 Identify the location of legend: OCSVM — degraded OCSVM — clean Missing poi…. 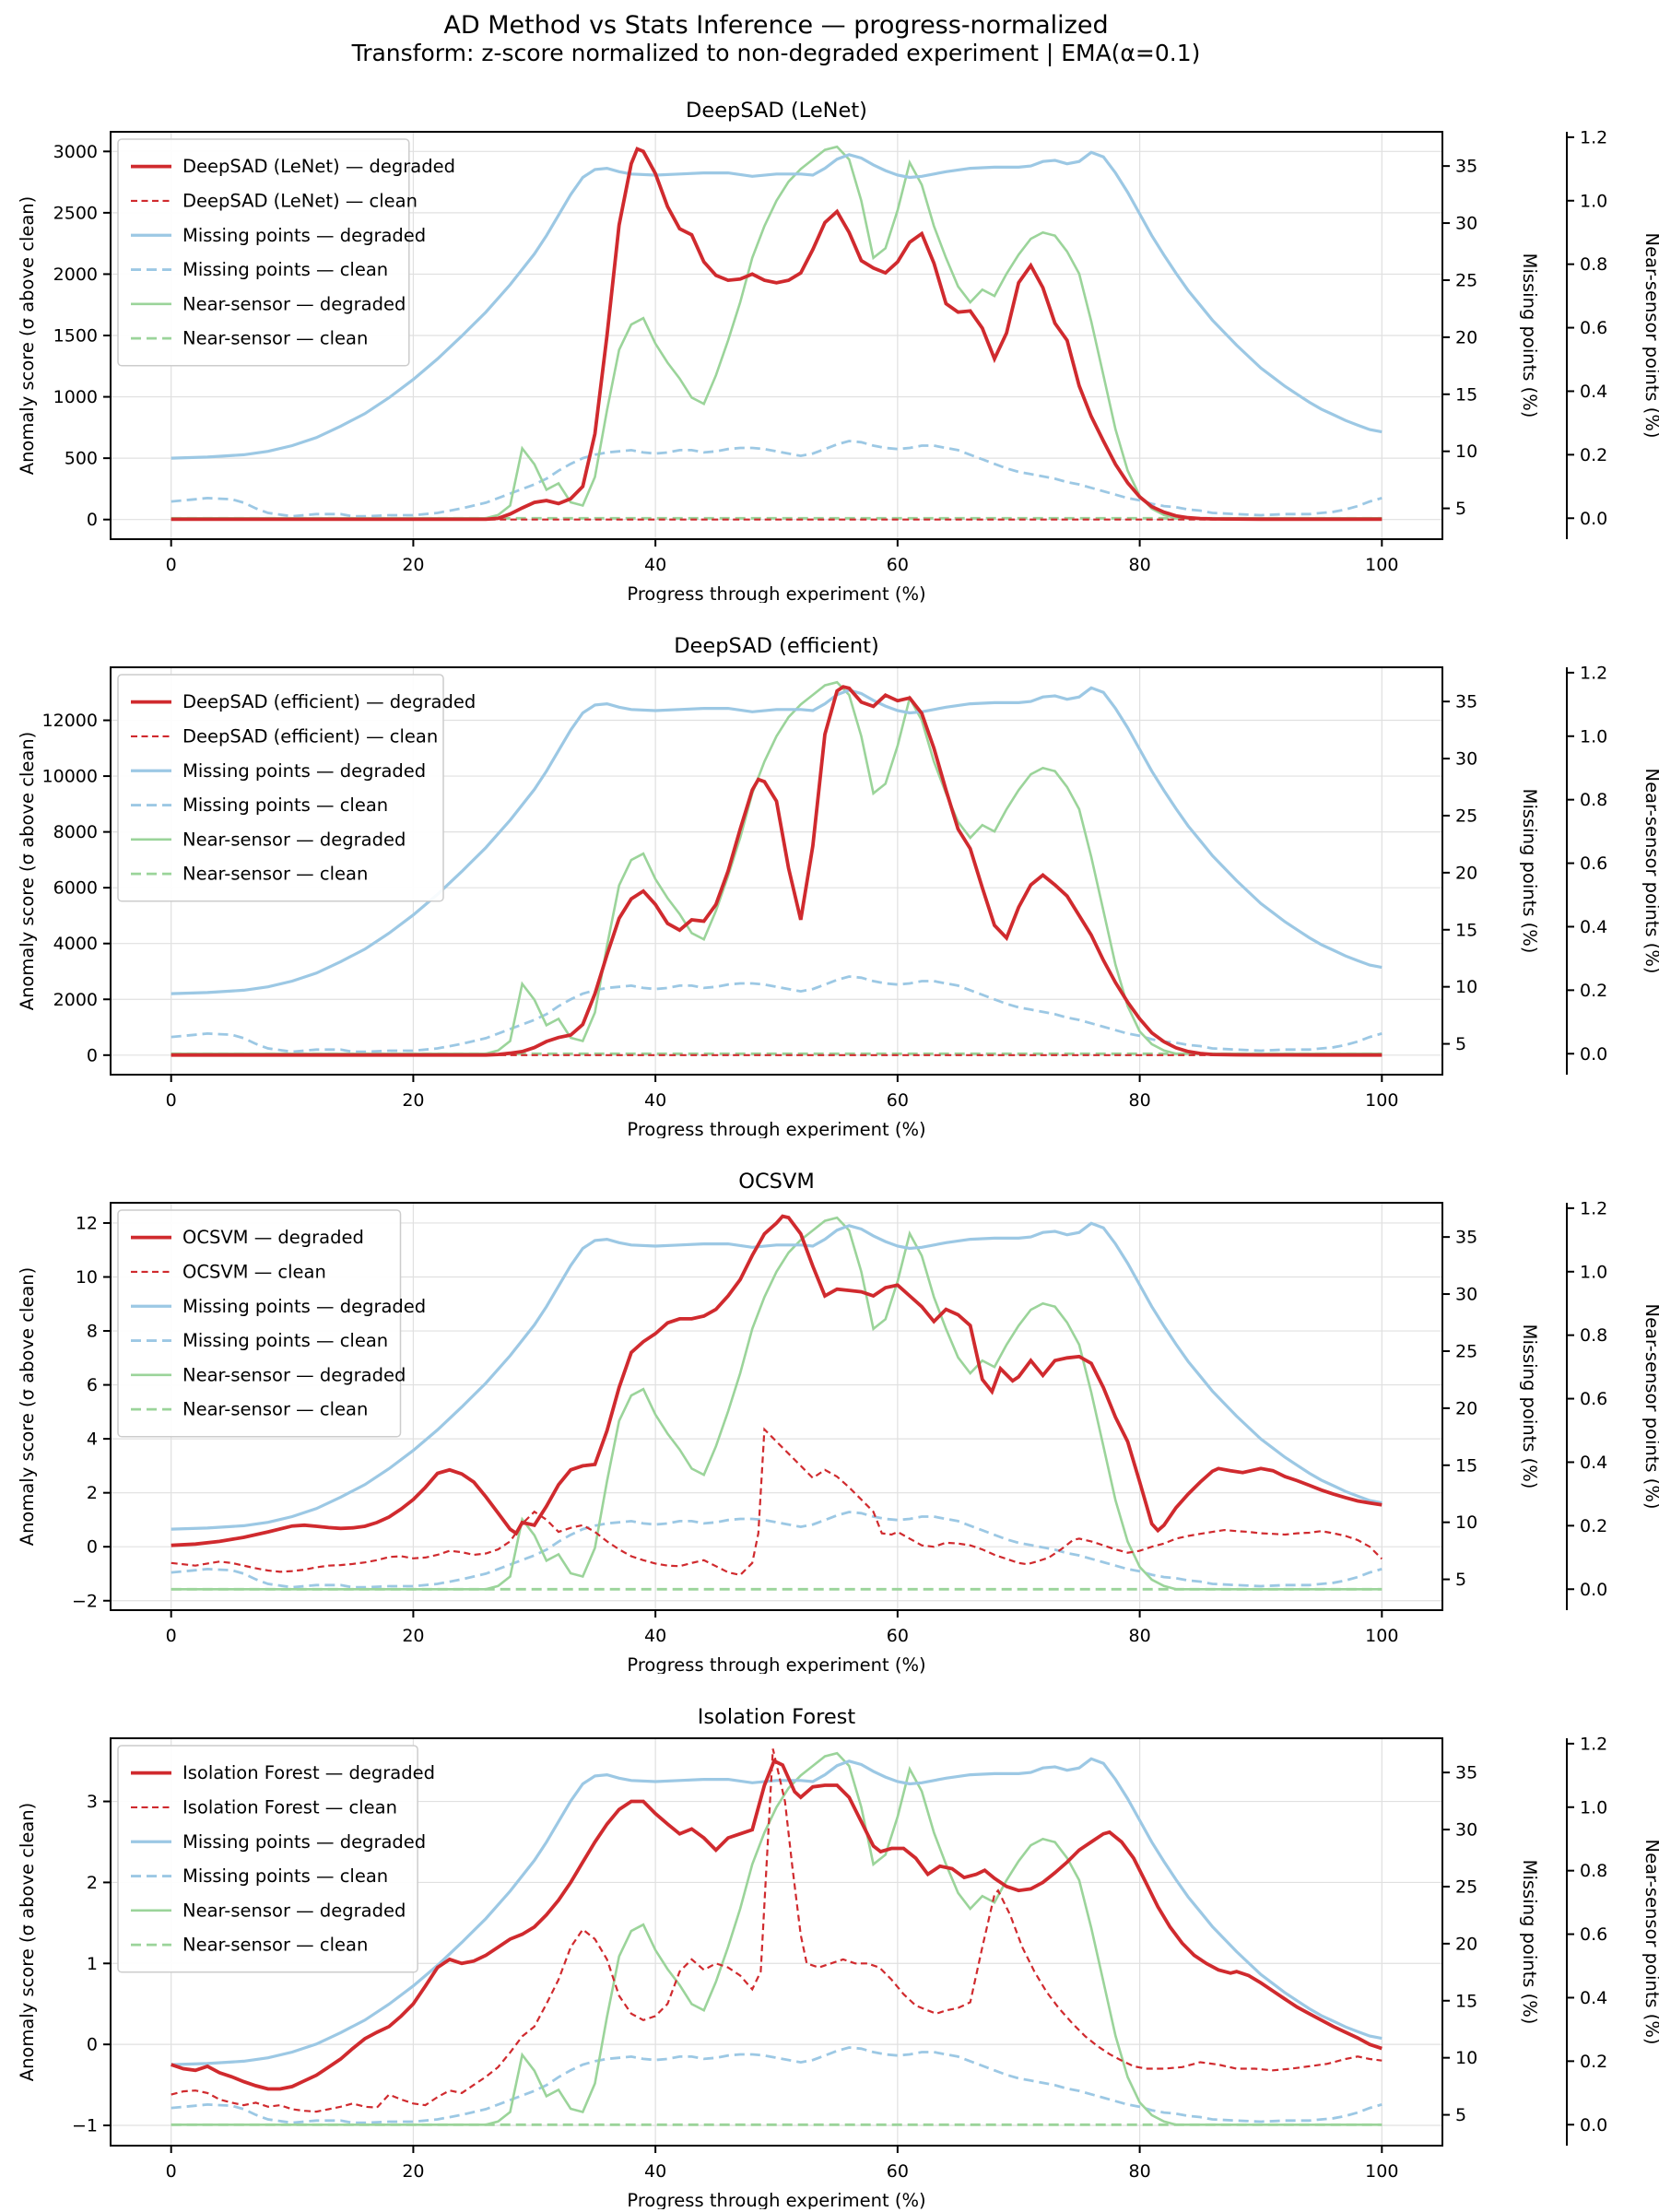
(271, 1323).